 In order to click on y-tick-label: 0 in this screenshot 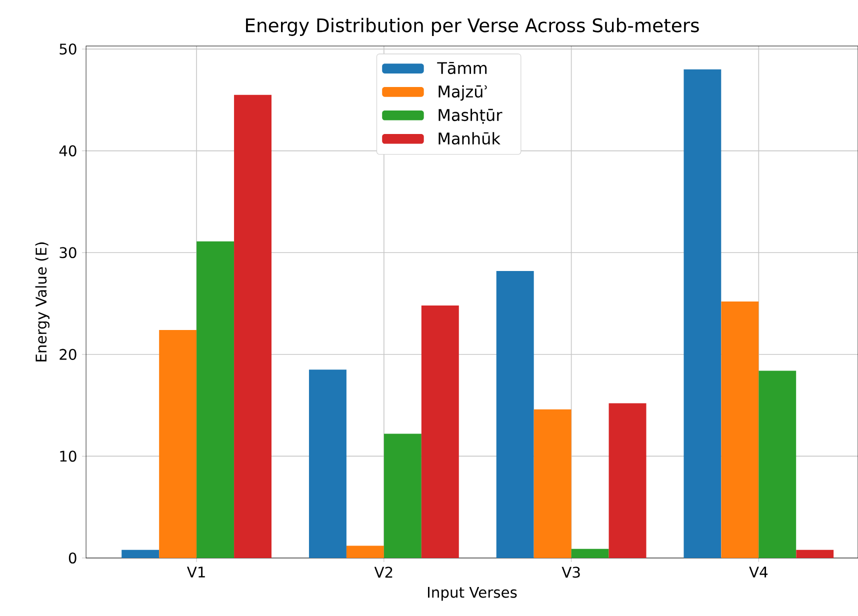, I will do `click(72, 558)`.